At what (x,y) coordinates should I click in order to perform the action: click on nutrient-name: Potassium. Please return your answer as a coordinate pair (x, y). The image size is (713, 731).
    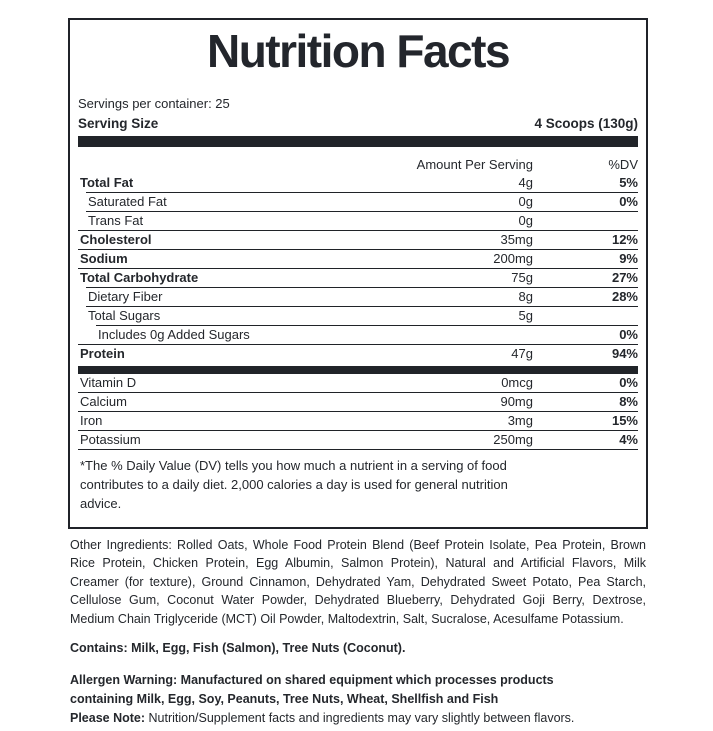
    Looking at the image, I should click on (110, 439).